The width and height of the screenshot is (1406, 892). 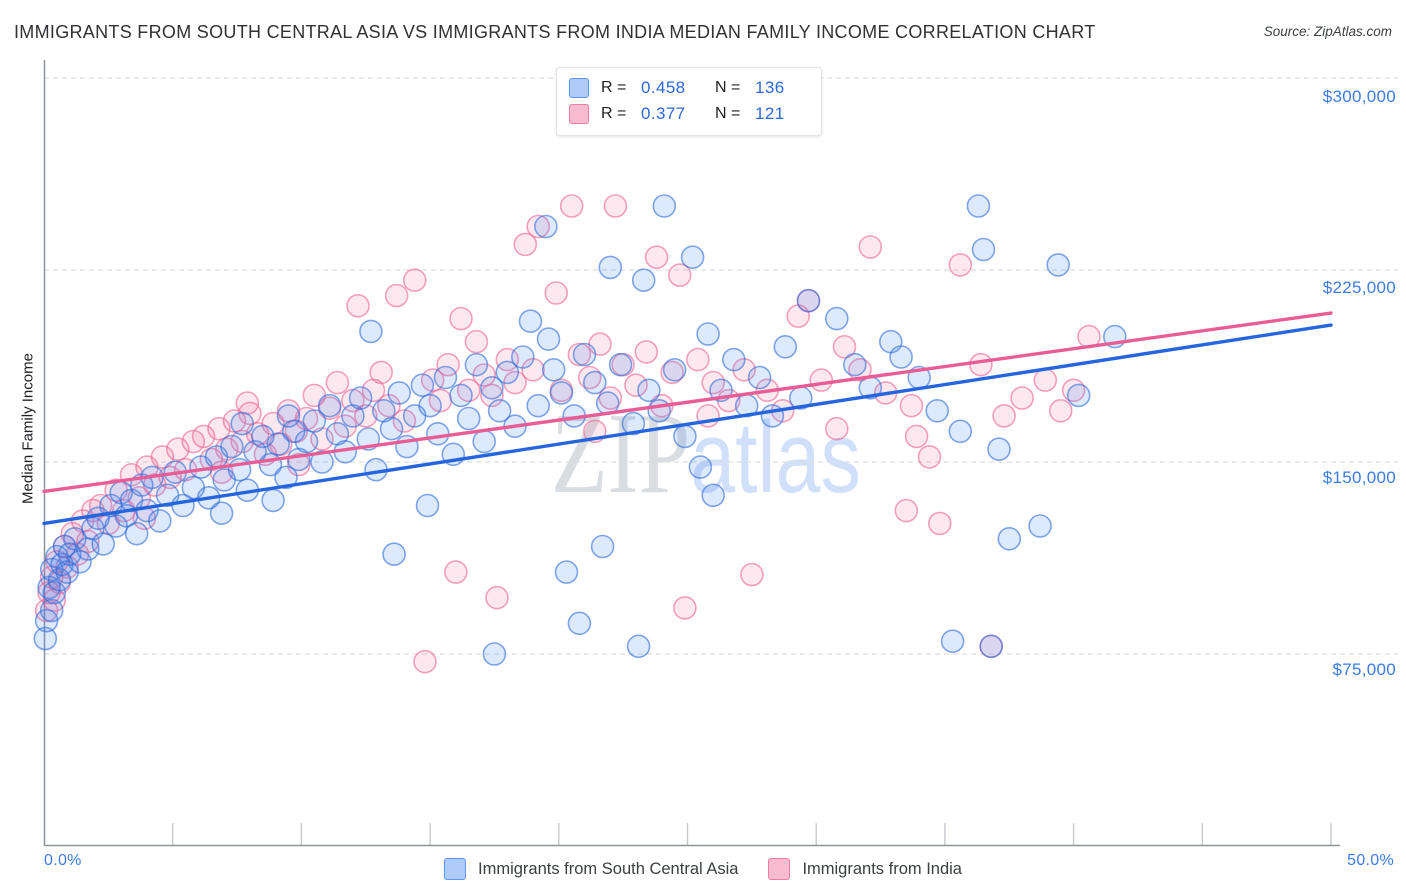 I want to click on legend-label: Immigrants from South Central Asia, so click(x=608, y=868).